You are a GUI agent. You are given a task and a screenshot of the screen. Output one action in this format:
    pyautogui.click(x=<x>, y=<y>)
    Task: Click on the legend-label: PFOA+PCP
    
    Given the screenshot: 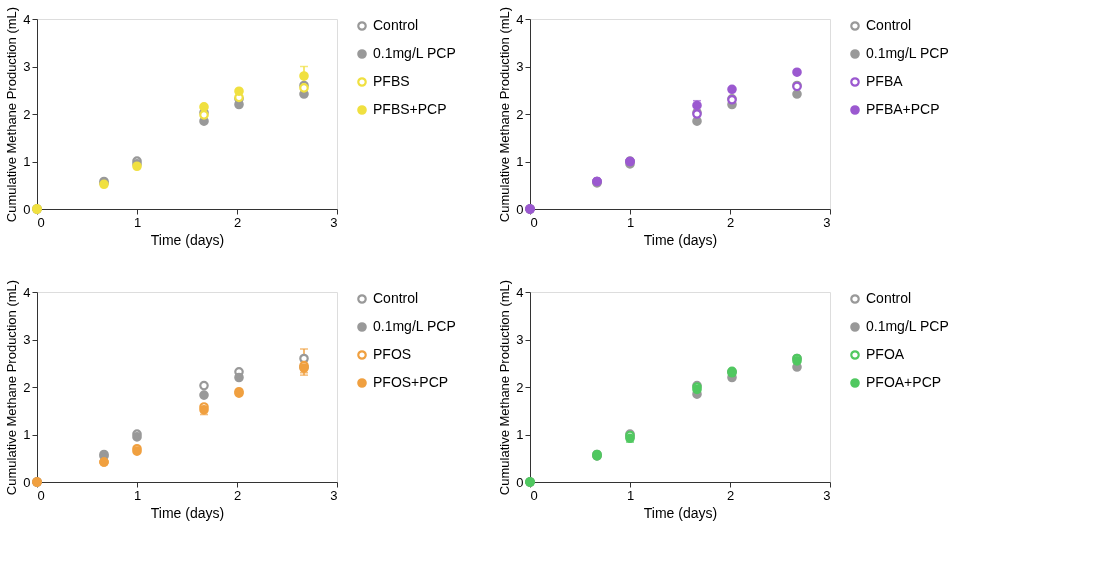 What is the action you would take?
    pyautogui.click(x=904, y=382)
    